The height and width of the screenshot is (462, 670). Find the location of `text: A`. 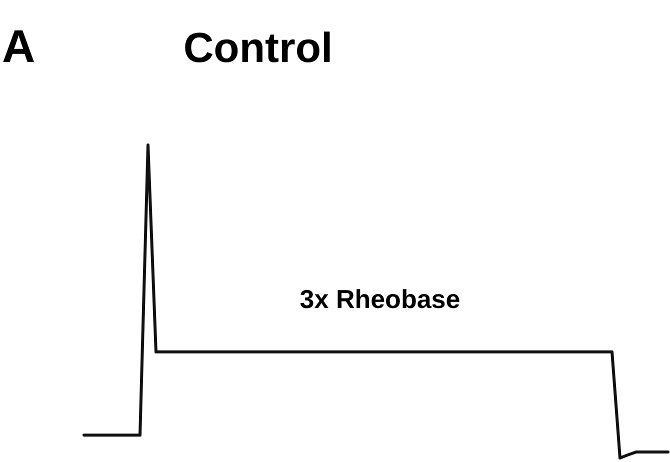

text: A is located at coordinates (19, 46).